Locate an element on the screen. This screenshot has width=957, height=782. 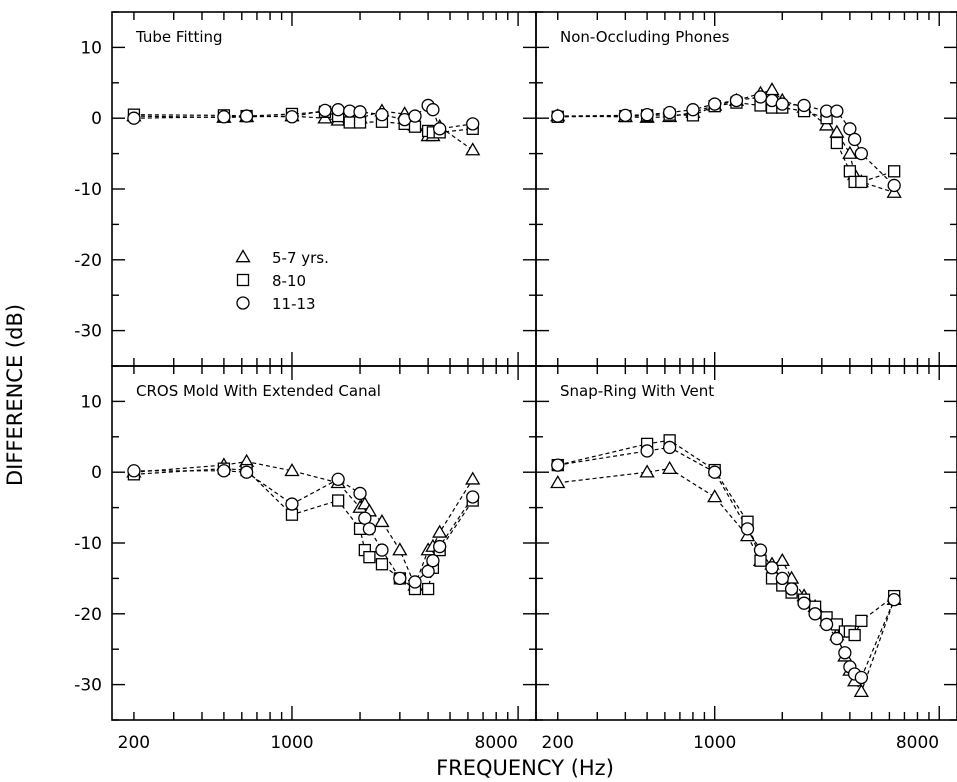
legend-label: 8-10 is located at coordinates (289, 281).